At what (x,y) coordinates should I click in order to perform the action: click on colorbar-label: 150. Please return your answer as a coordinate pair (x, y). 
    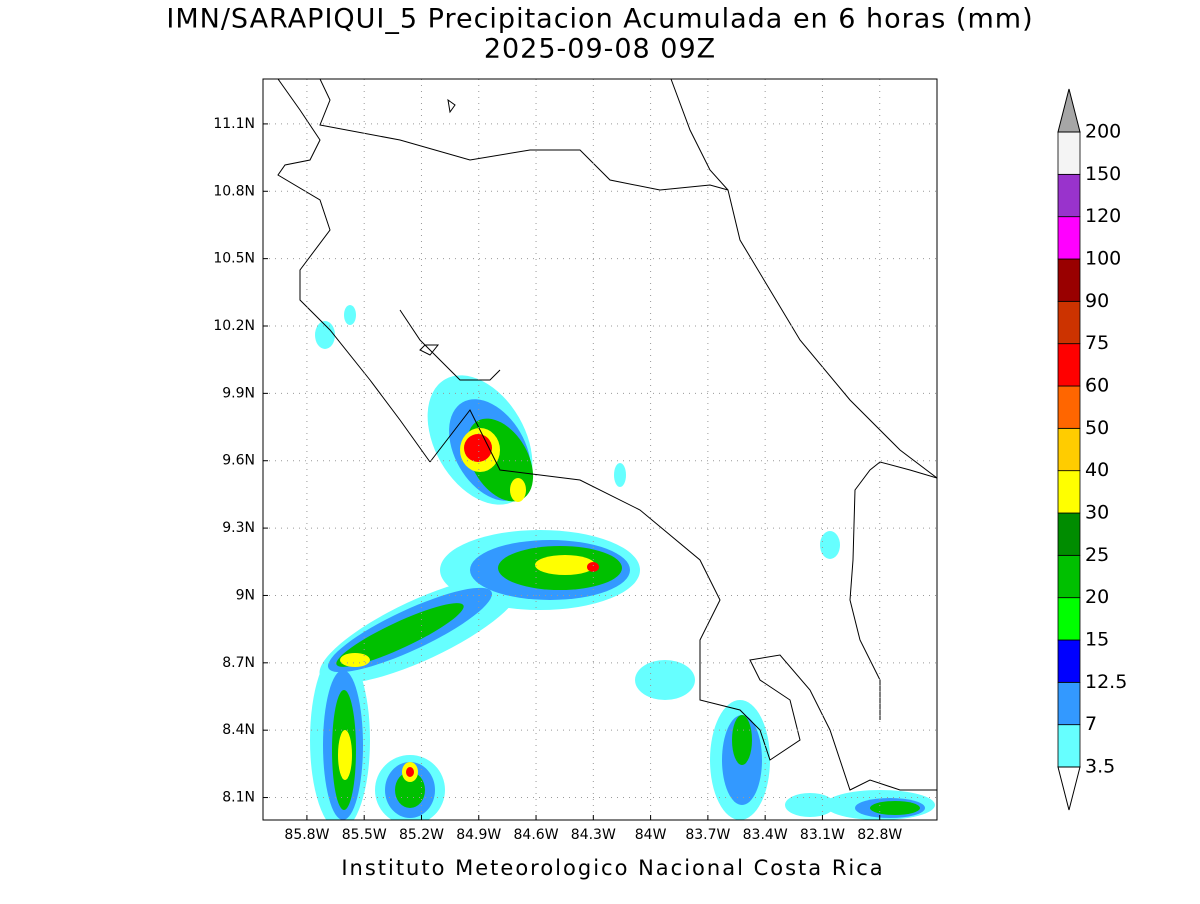
    Looking at the image, I should click on (1103, 174).